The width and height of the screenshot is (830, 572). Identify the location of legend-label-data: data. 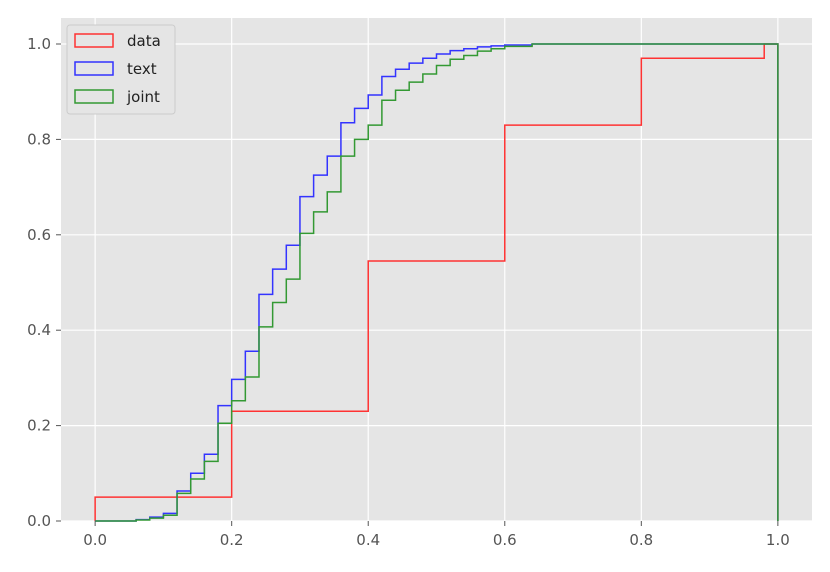
(144, 41).